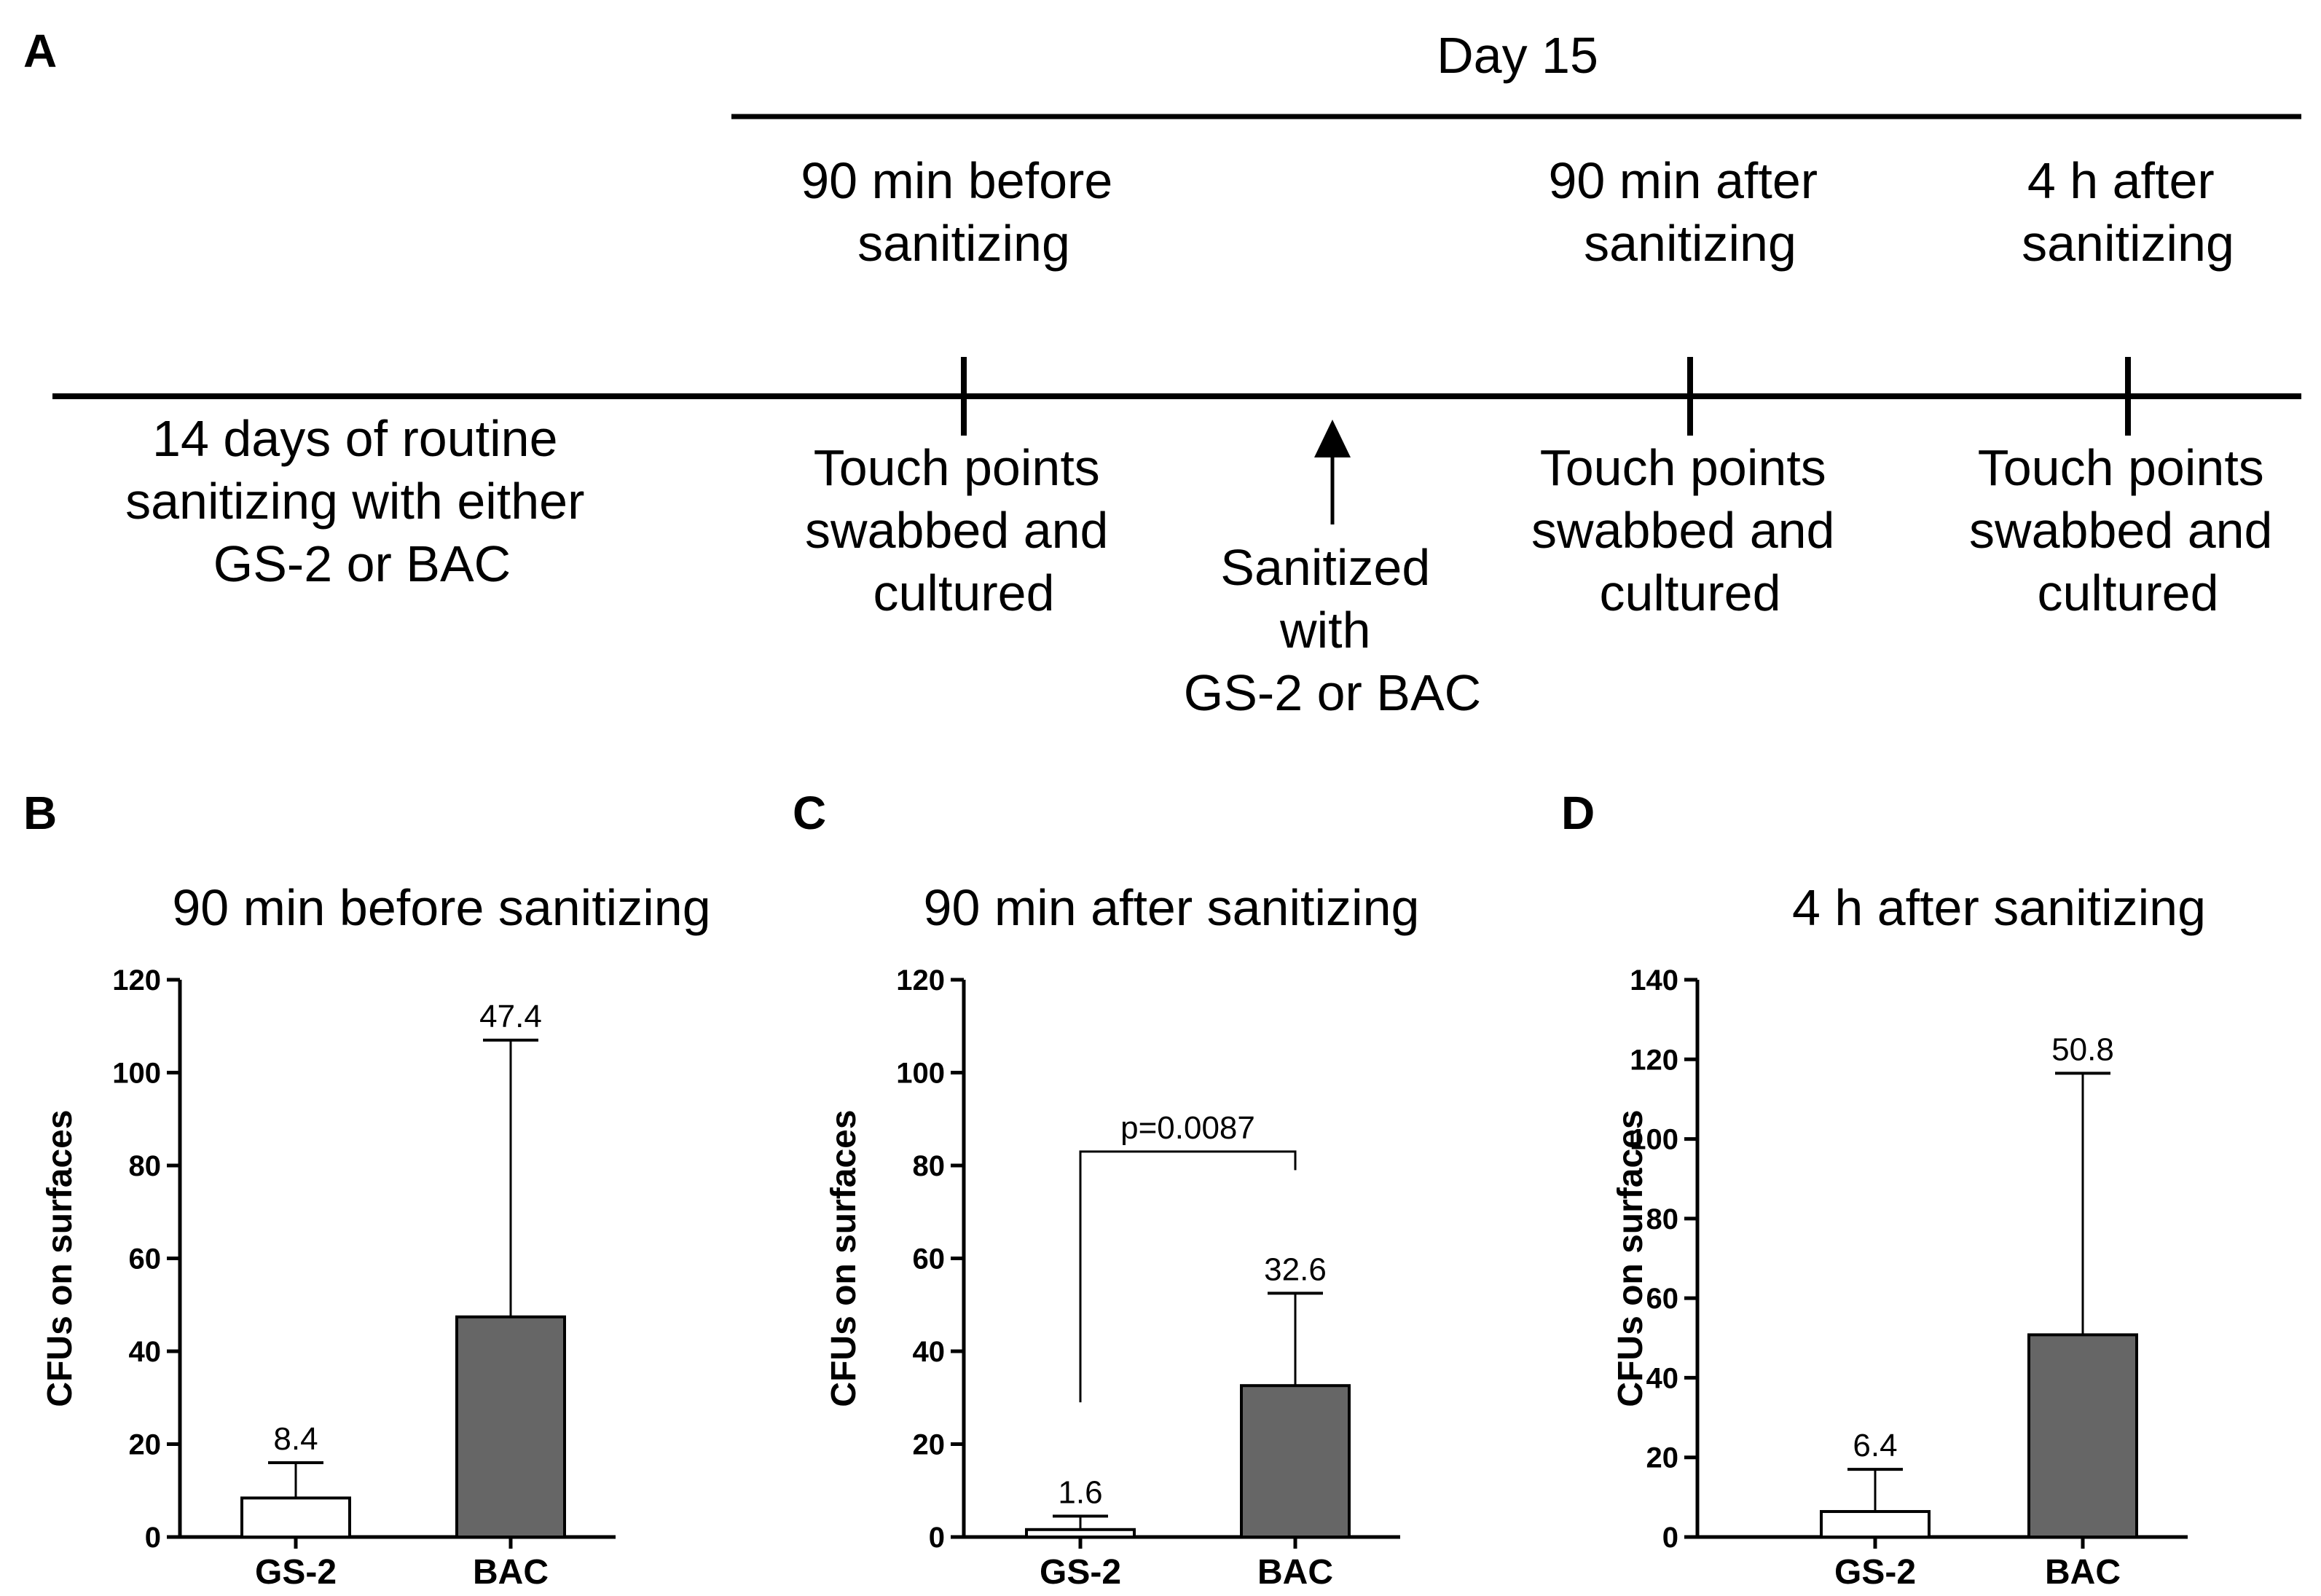 This screenshot has width=2321, height=1596. What do you see at coordinates (1578, 813) in the screenshot?
I see `panel-label-d: D` at bounding box center [1578, 813].